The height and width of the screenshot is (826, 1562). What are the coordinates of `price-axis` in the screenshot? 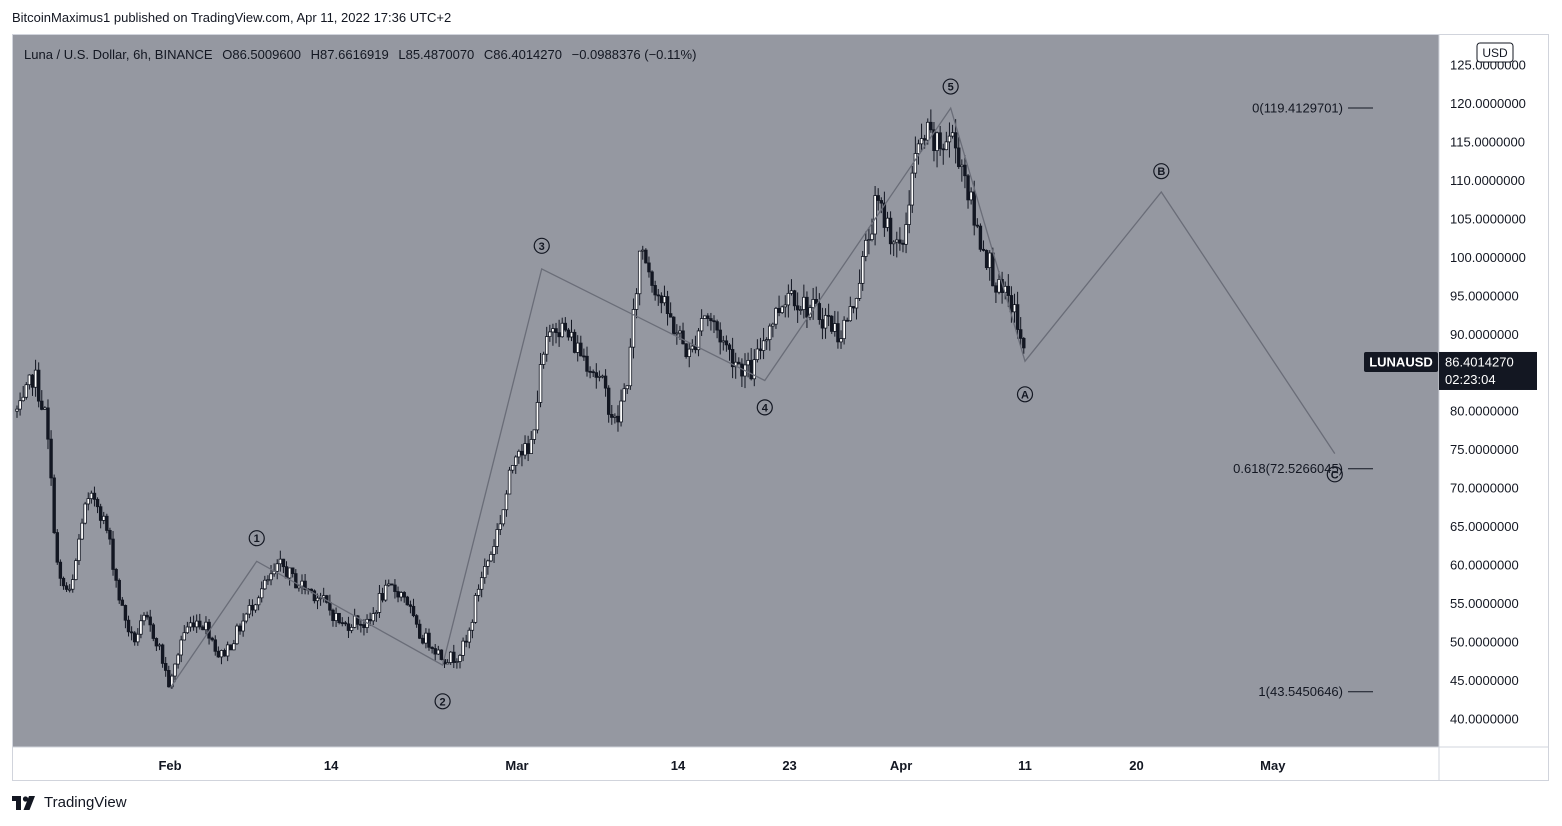 It's located at (1493, 407).